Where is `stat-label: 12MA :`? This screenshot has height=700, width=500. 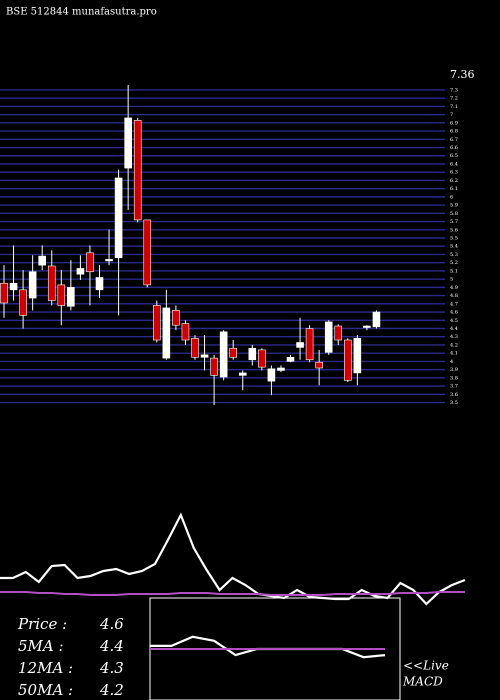 stat-label: 12MA : is located at coordinates (45, 668).